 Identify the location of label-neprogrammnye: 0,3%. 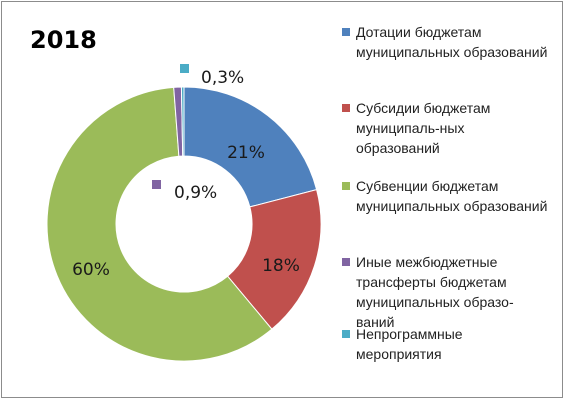
(222, 78).